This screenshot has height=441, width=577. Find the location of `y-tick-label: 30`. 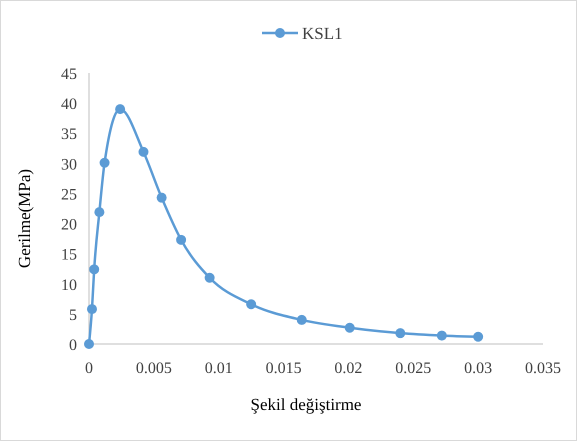

y-tick-label: 30 is located at coordinates (69, 165).